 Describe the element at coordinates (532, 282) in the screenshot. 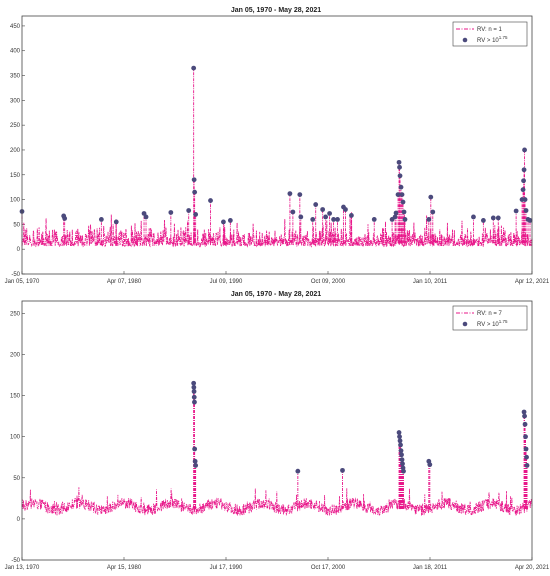

I see `x-tick-label: Apr 12, 2021` at that location.